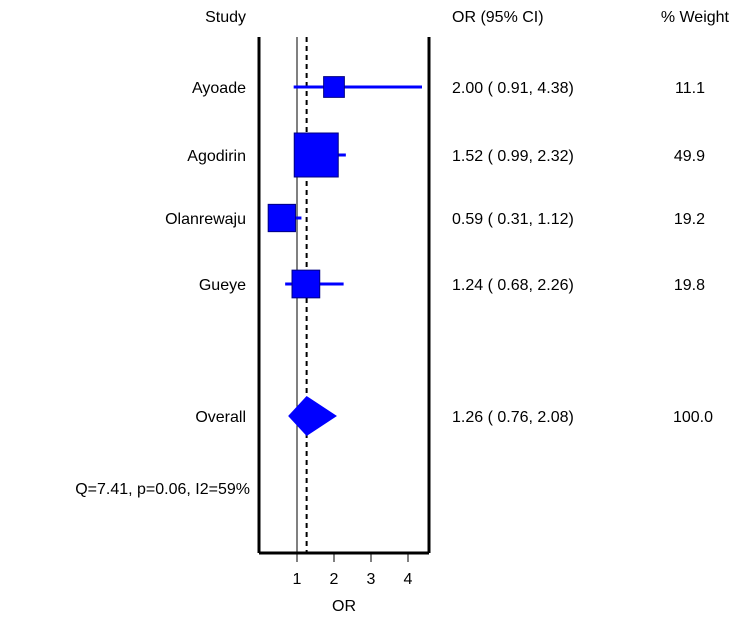 The height and width of the screenshot is (623, 740). Describe the element at coordinates (216, 156) in the screenshot. I see `study-name-agodirin: Agodirin` at that location.